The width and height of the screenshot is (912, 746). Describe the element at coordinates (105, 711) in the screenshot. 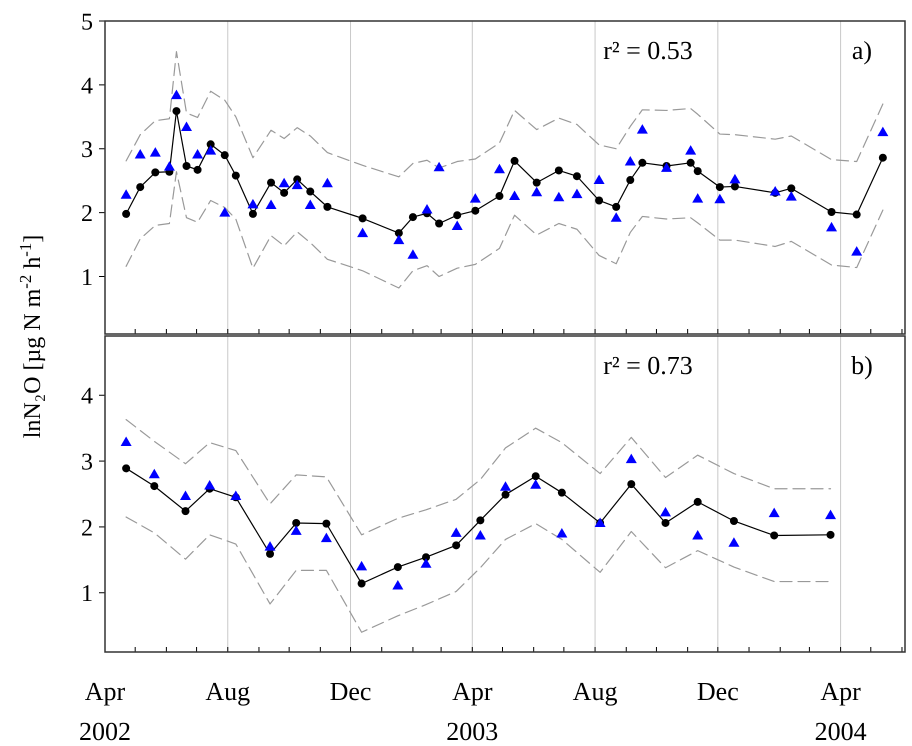

I see `x-tick-label: Apr 2002` at that location.